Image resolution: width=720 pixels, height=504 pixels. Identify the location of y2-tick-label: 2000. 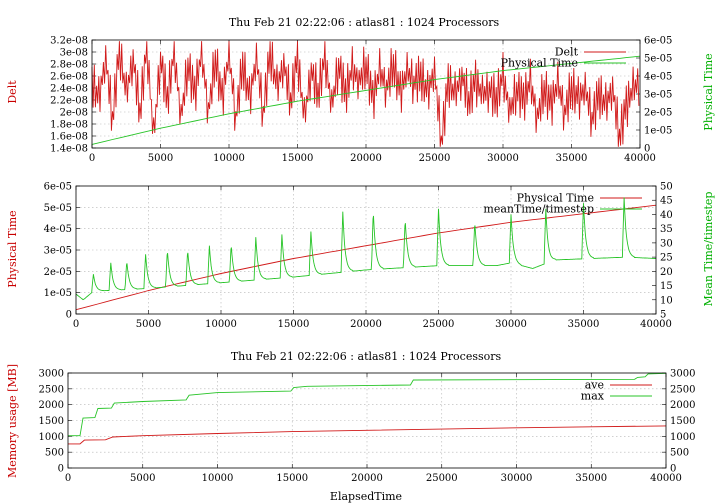
(682, 405).